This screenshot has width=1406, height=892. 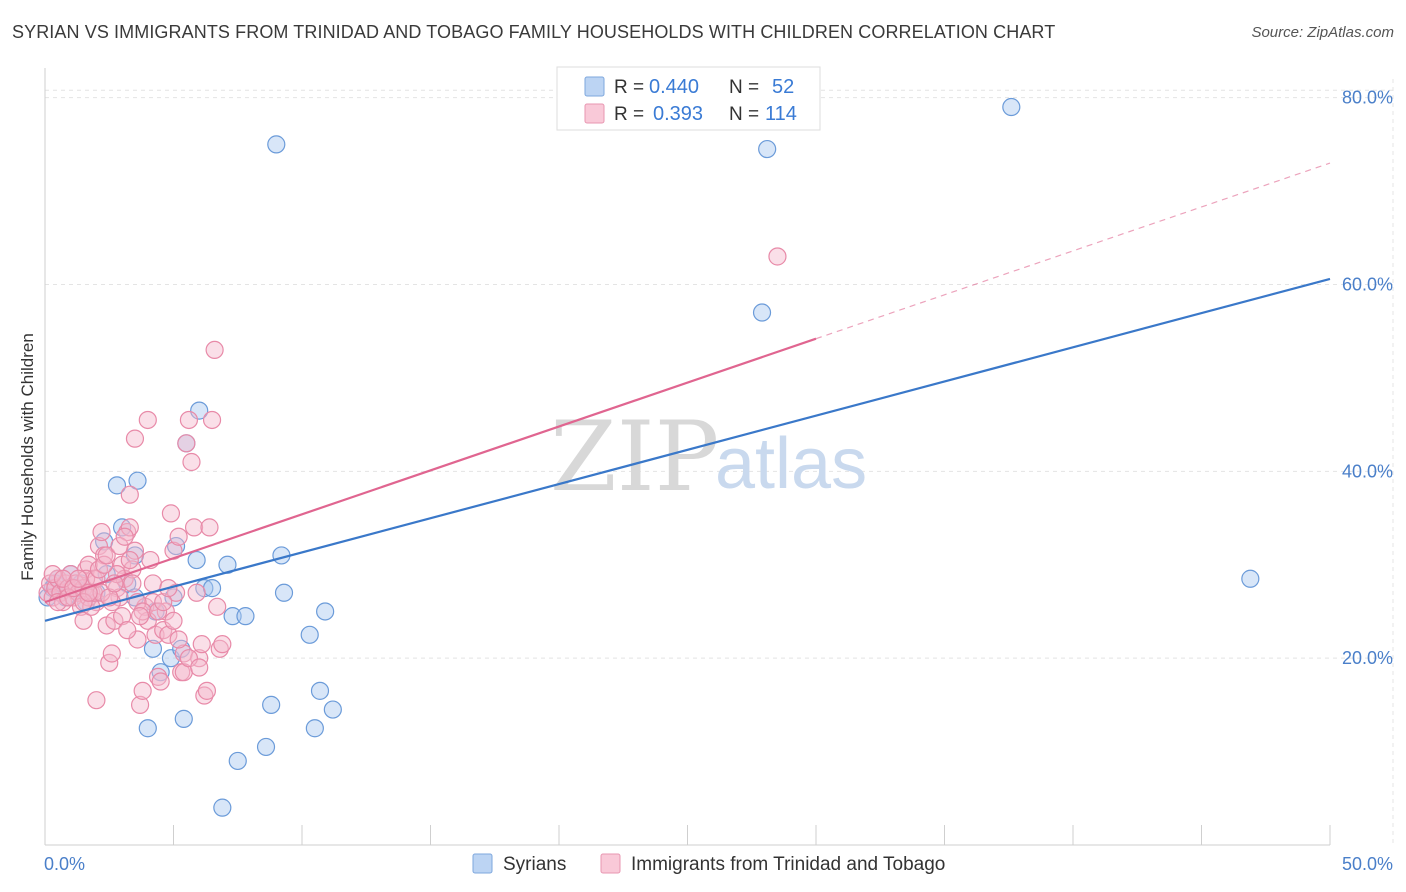 I want to click on legend-n-value-1: 52, so click(x=783, y=87).